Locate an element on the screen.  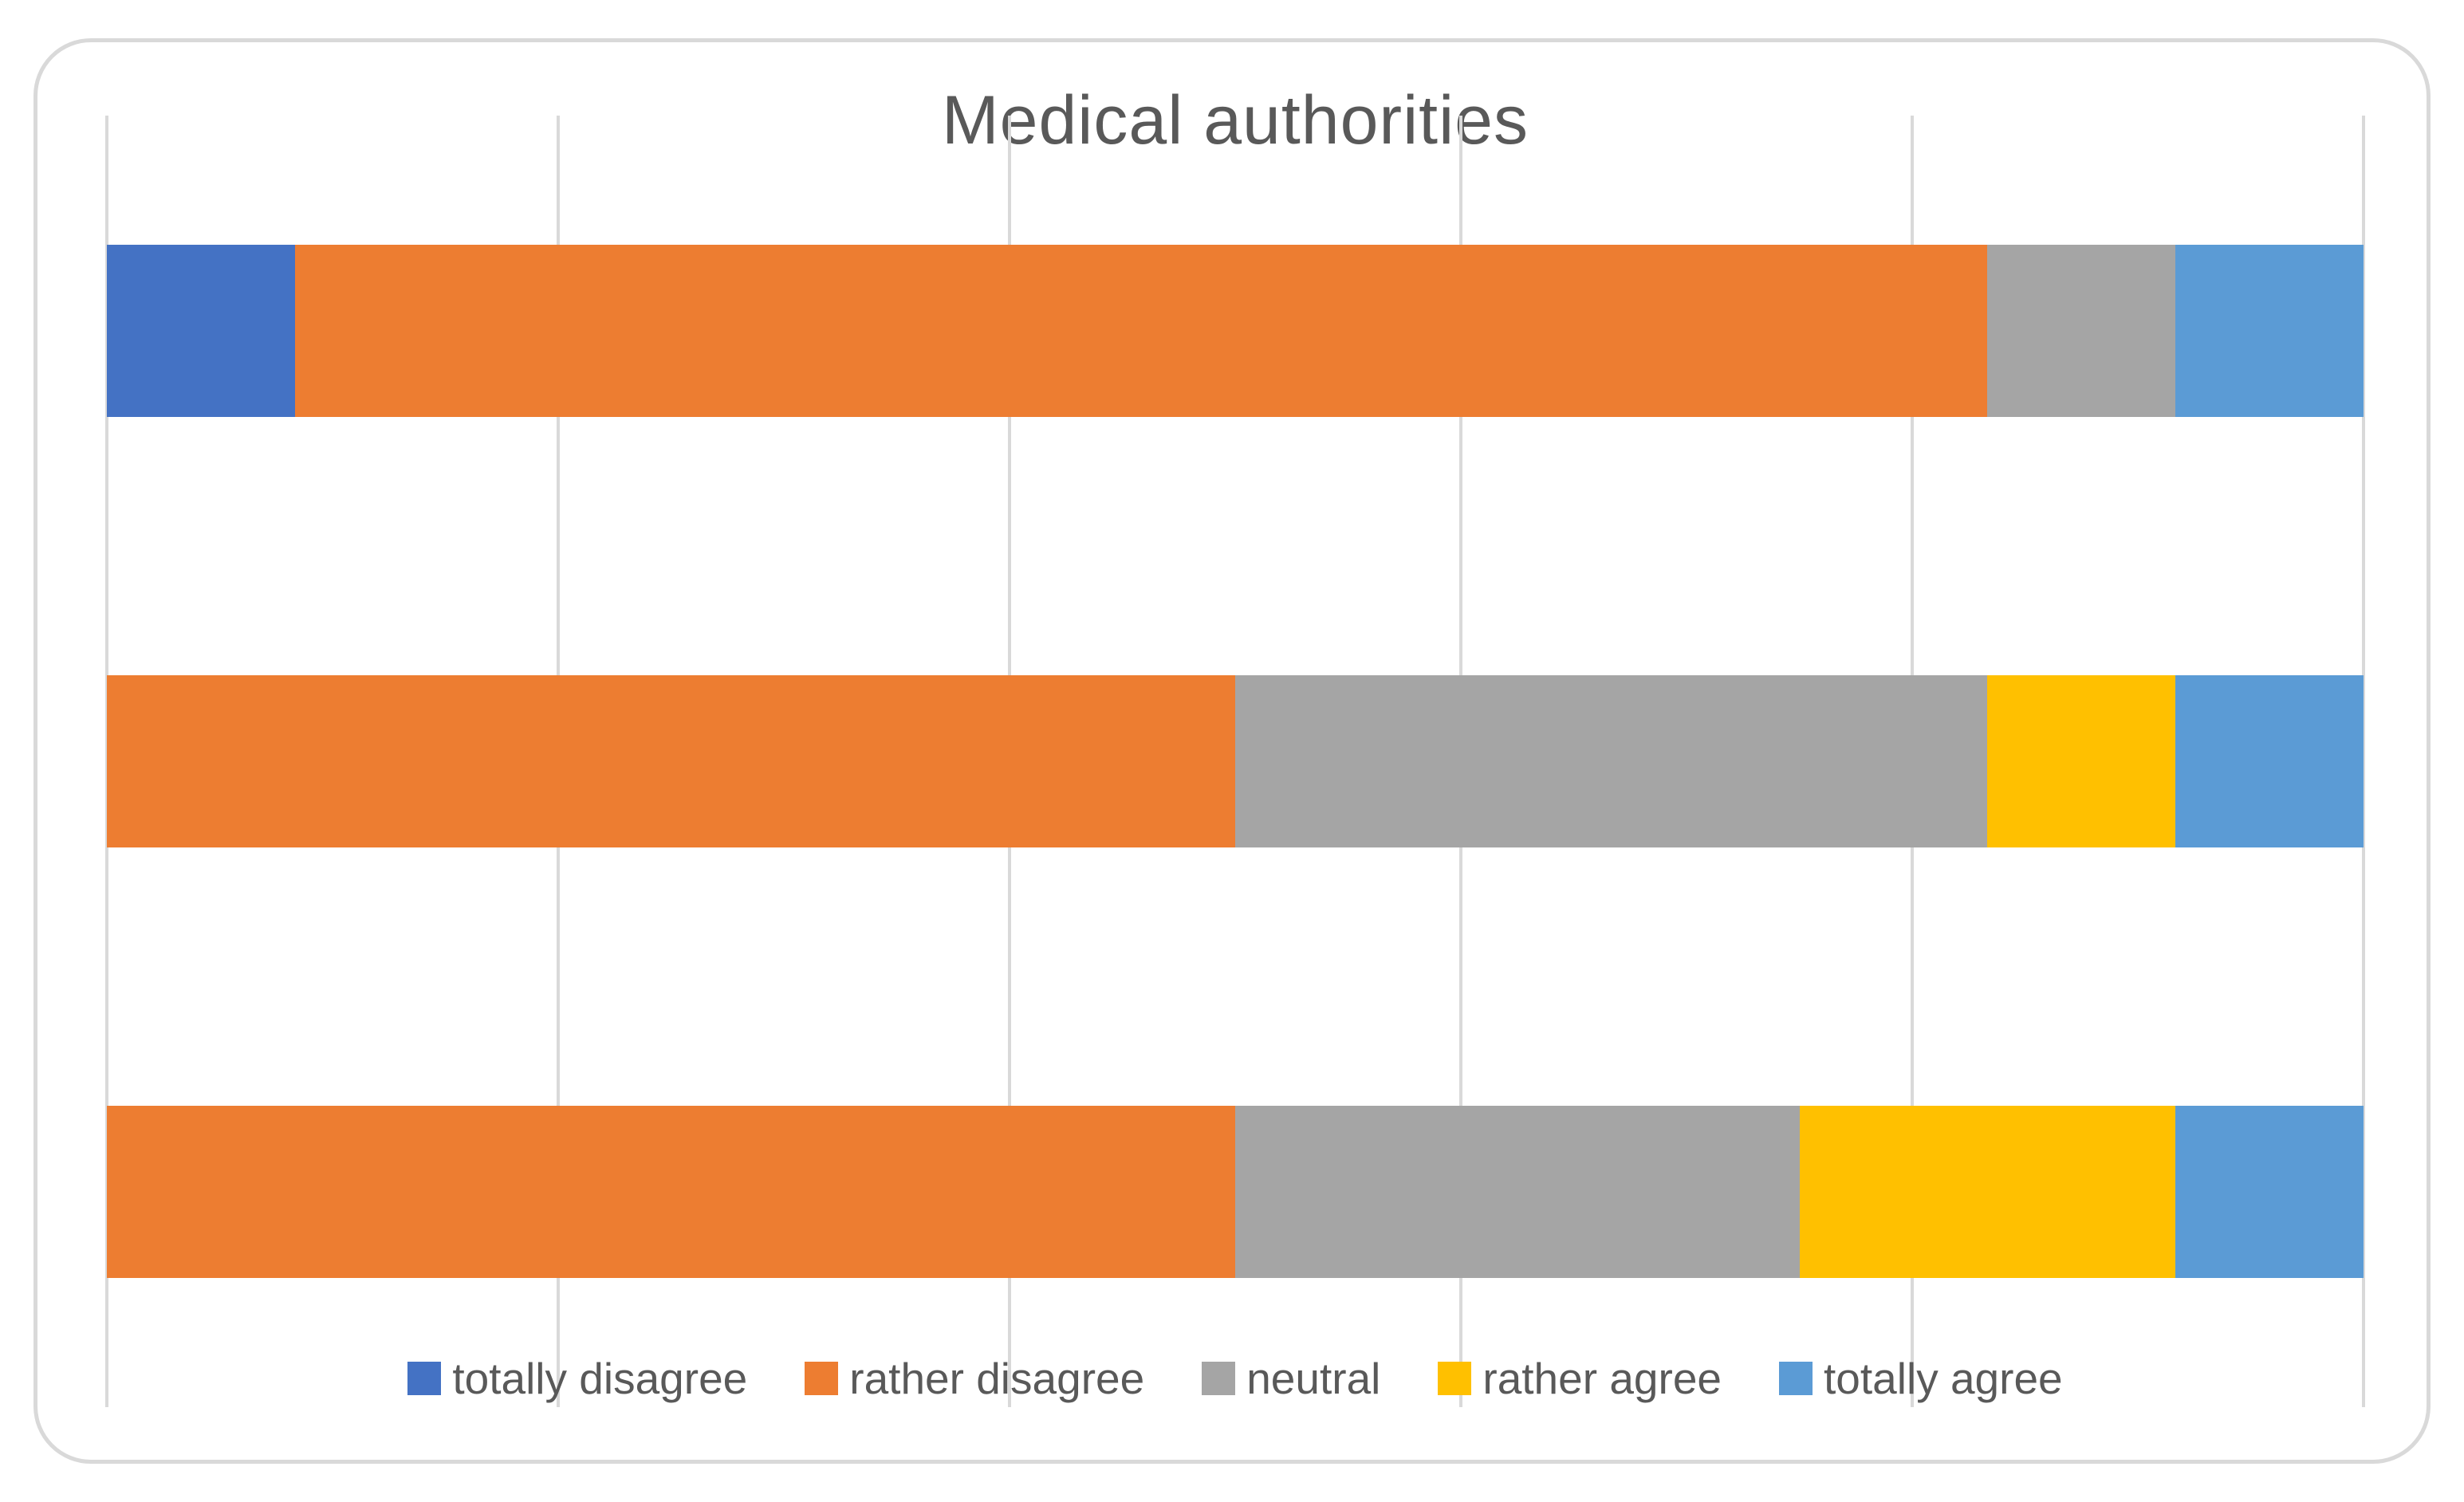
legend-entry-neutral: neutral is located at coordinates (1291, 1378).